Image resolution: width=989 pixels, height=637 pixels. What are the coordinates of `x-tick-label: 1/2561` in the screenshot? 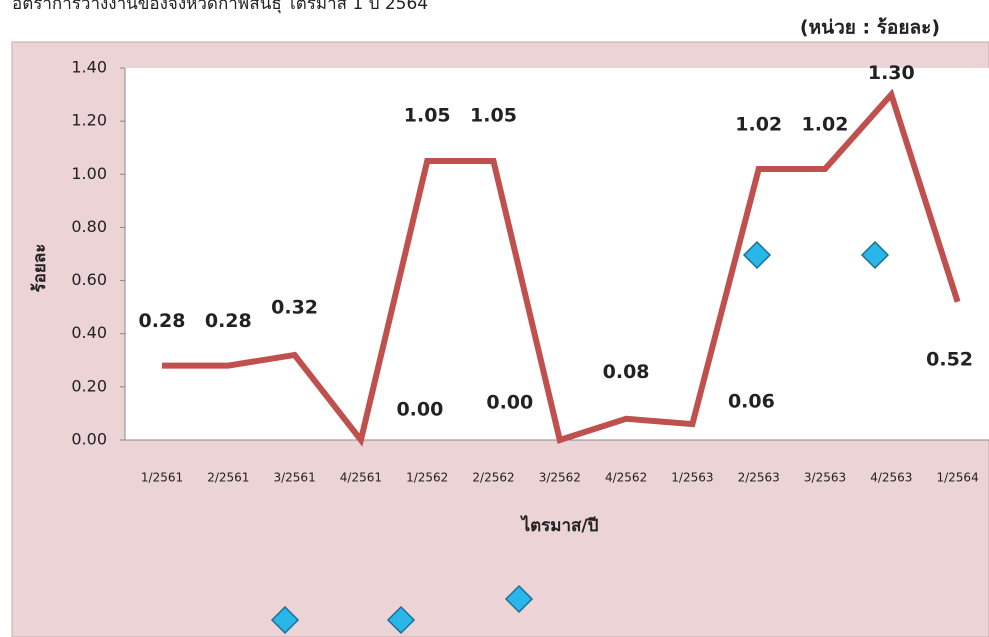 It's located at (162, 478).